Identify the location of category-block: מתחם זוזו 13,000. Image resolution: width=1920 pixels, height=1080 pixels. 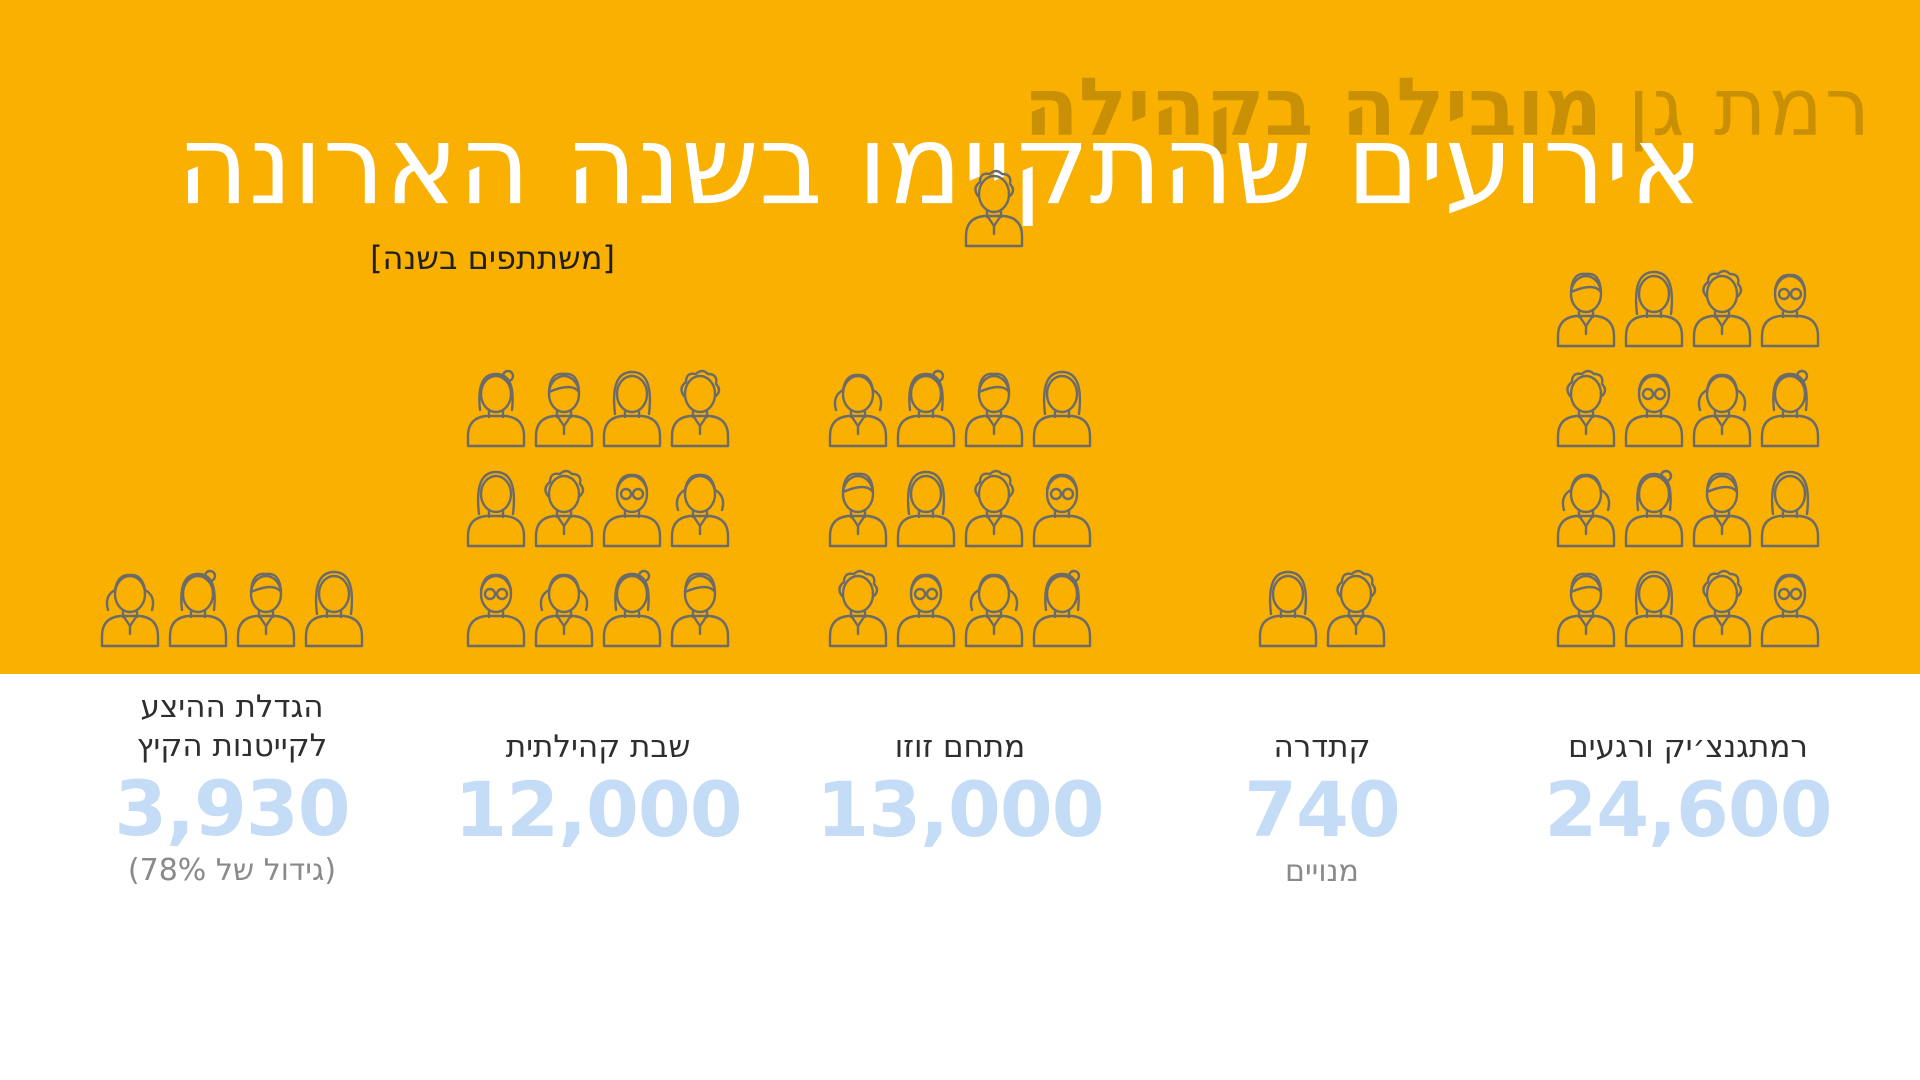
(960, 789).